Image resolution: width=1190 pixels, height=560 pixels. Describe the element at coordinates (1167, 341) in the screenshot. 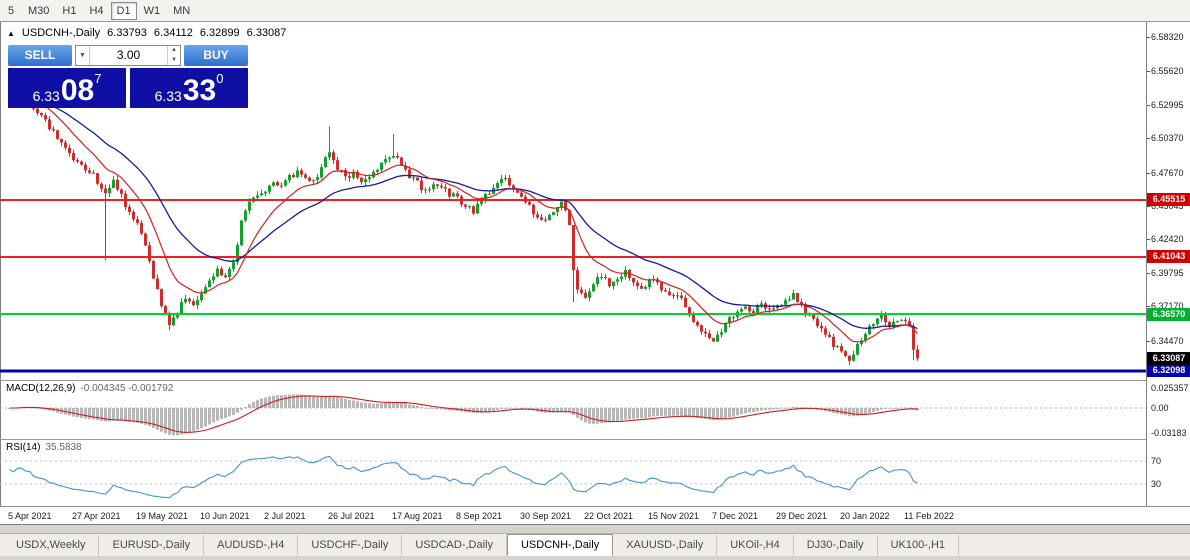

I see `price-axis-tick: 6.34470` at that location.